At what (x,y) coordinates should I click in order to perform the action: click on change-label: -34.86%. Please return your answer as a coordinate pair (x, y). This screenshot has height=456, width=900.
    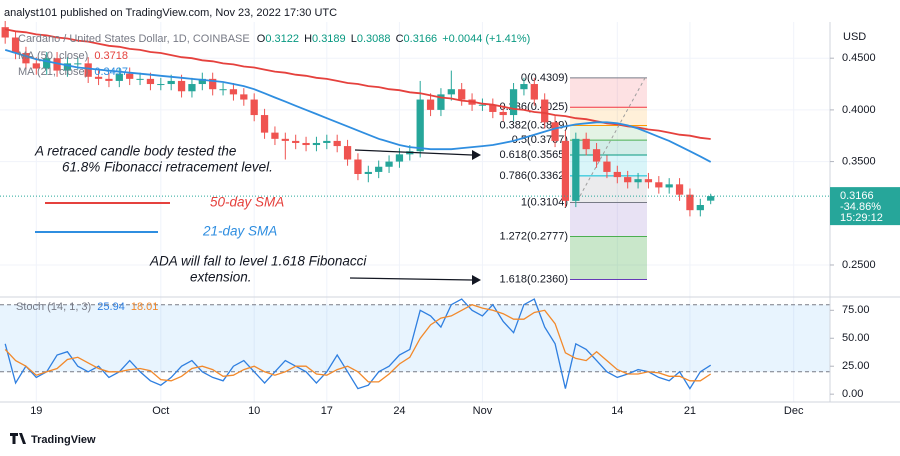
    Looking at the image, I should click on (860, 207).